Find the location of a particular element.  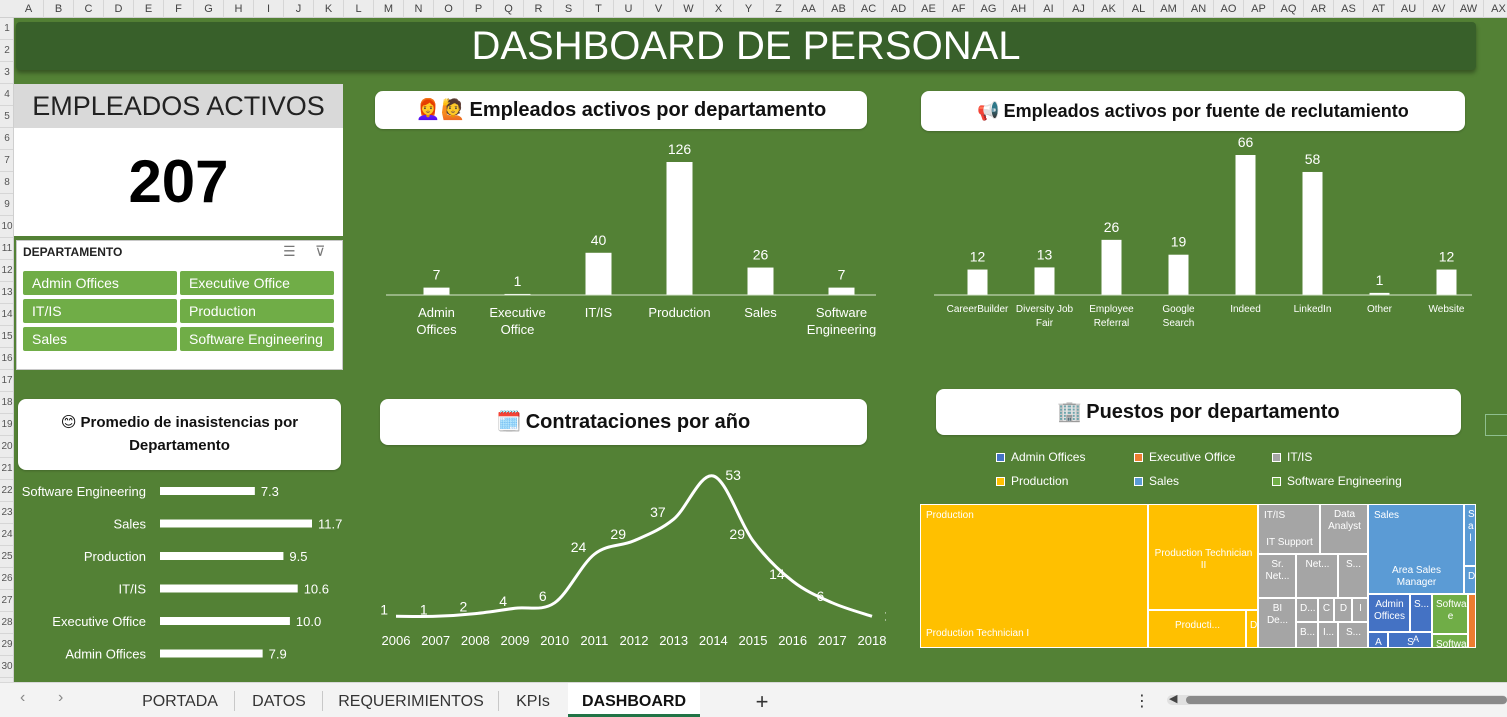

legend-item-it-is: IT/IS is located at coordinates (1292, 457).